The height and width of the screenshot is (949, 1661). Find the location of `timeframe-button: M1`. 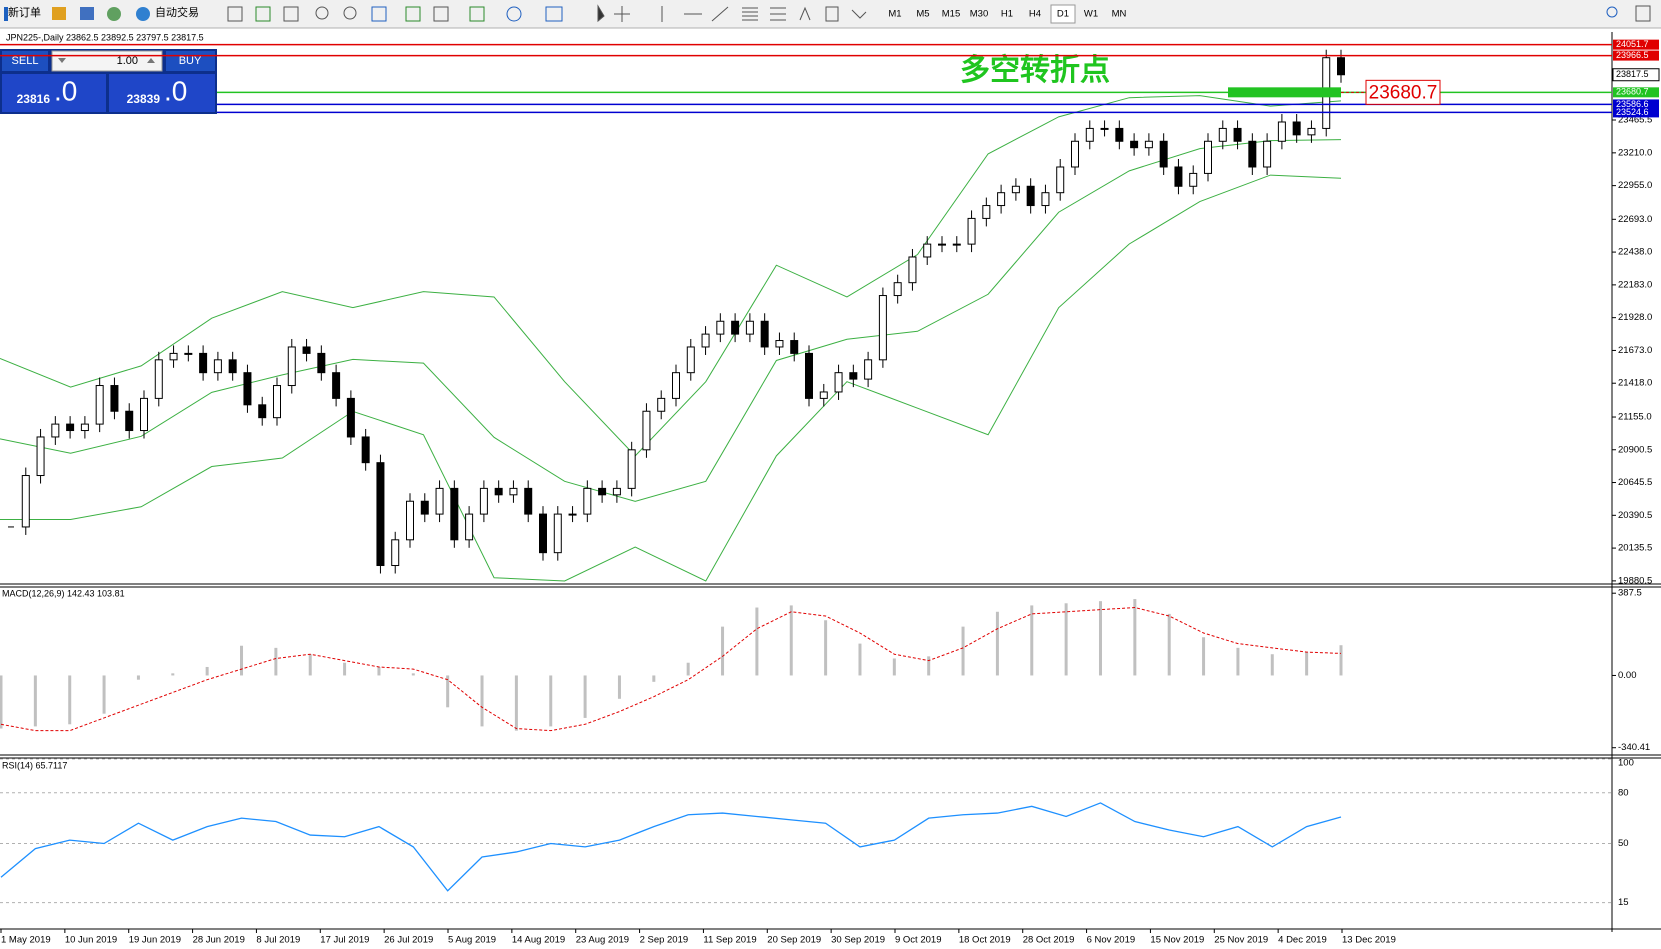

timeframe-button: M1 is located at coordinates (894, 14).